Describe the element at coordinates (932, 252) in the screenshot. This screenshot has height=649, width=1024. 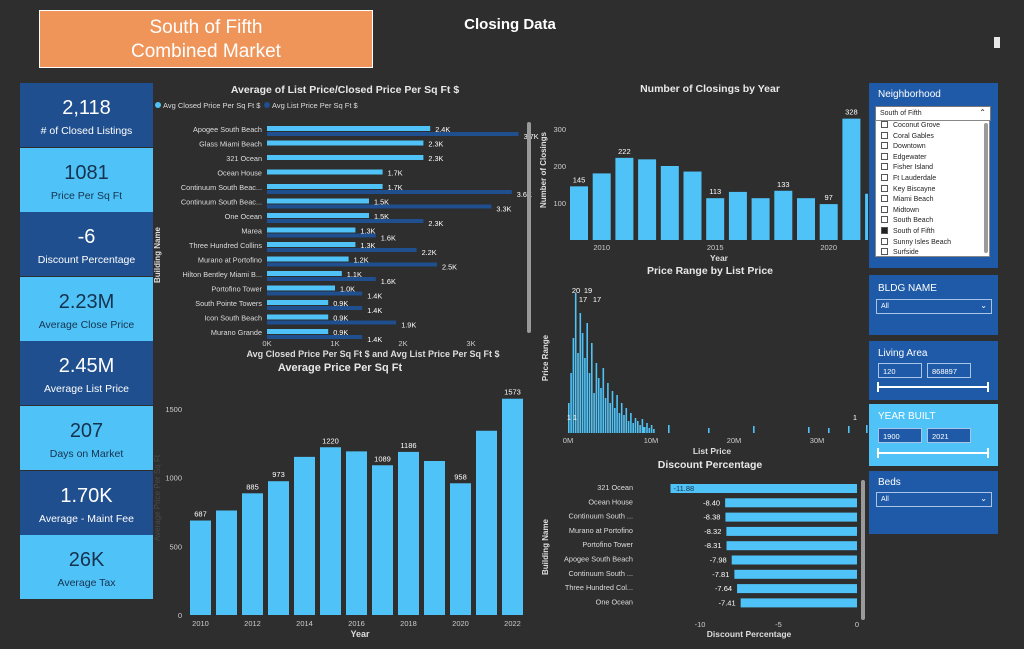
I see `neighborhood-option: Surfside` at that location.